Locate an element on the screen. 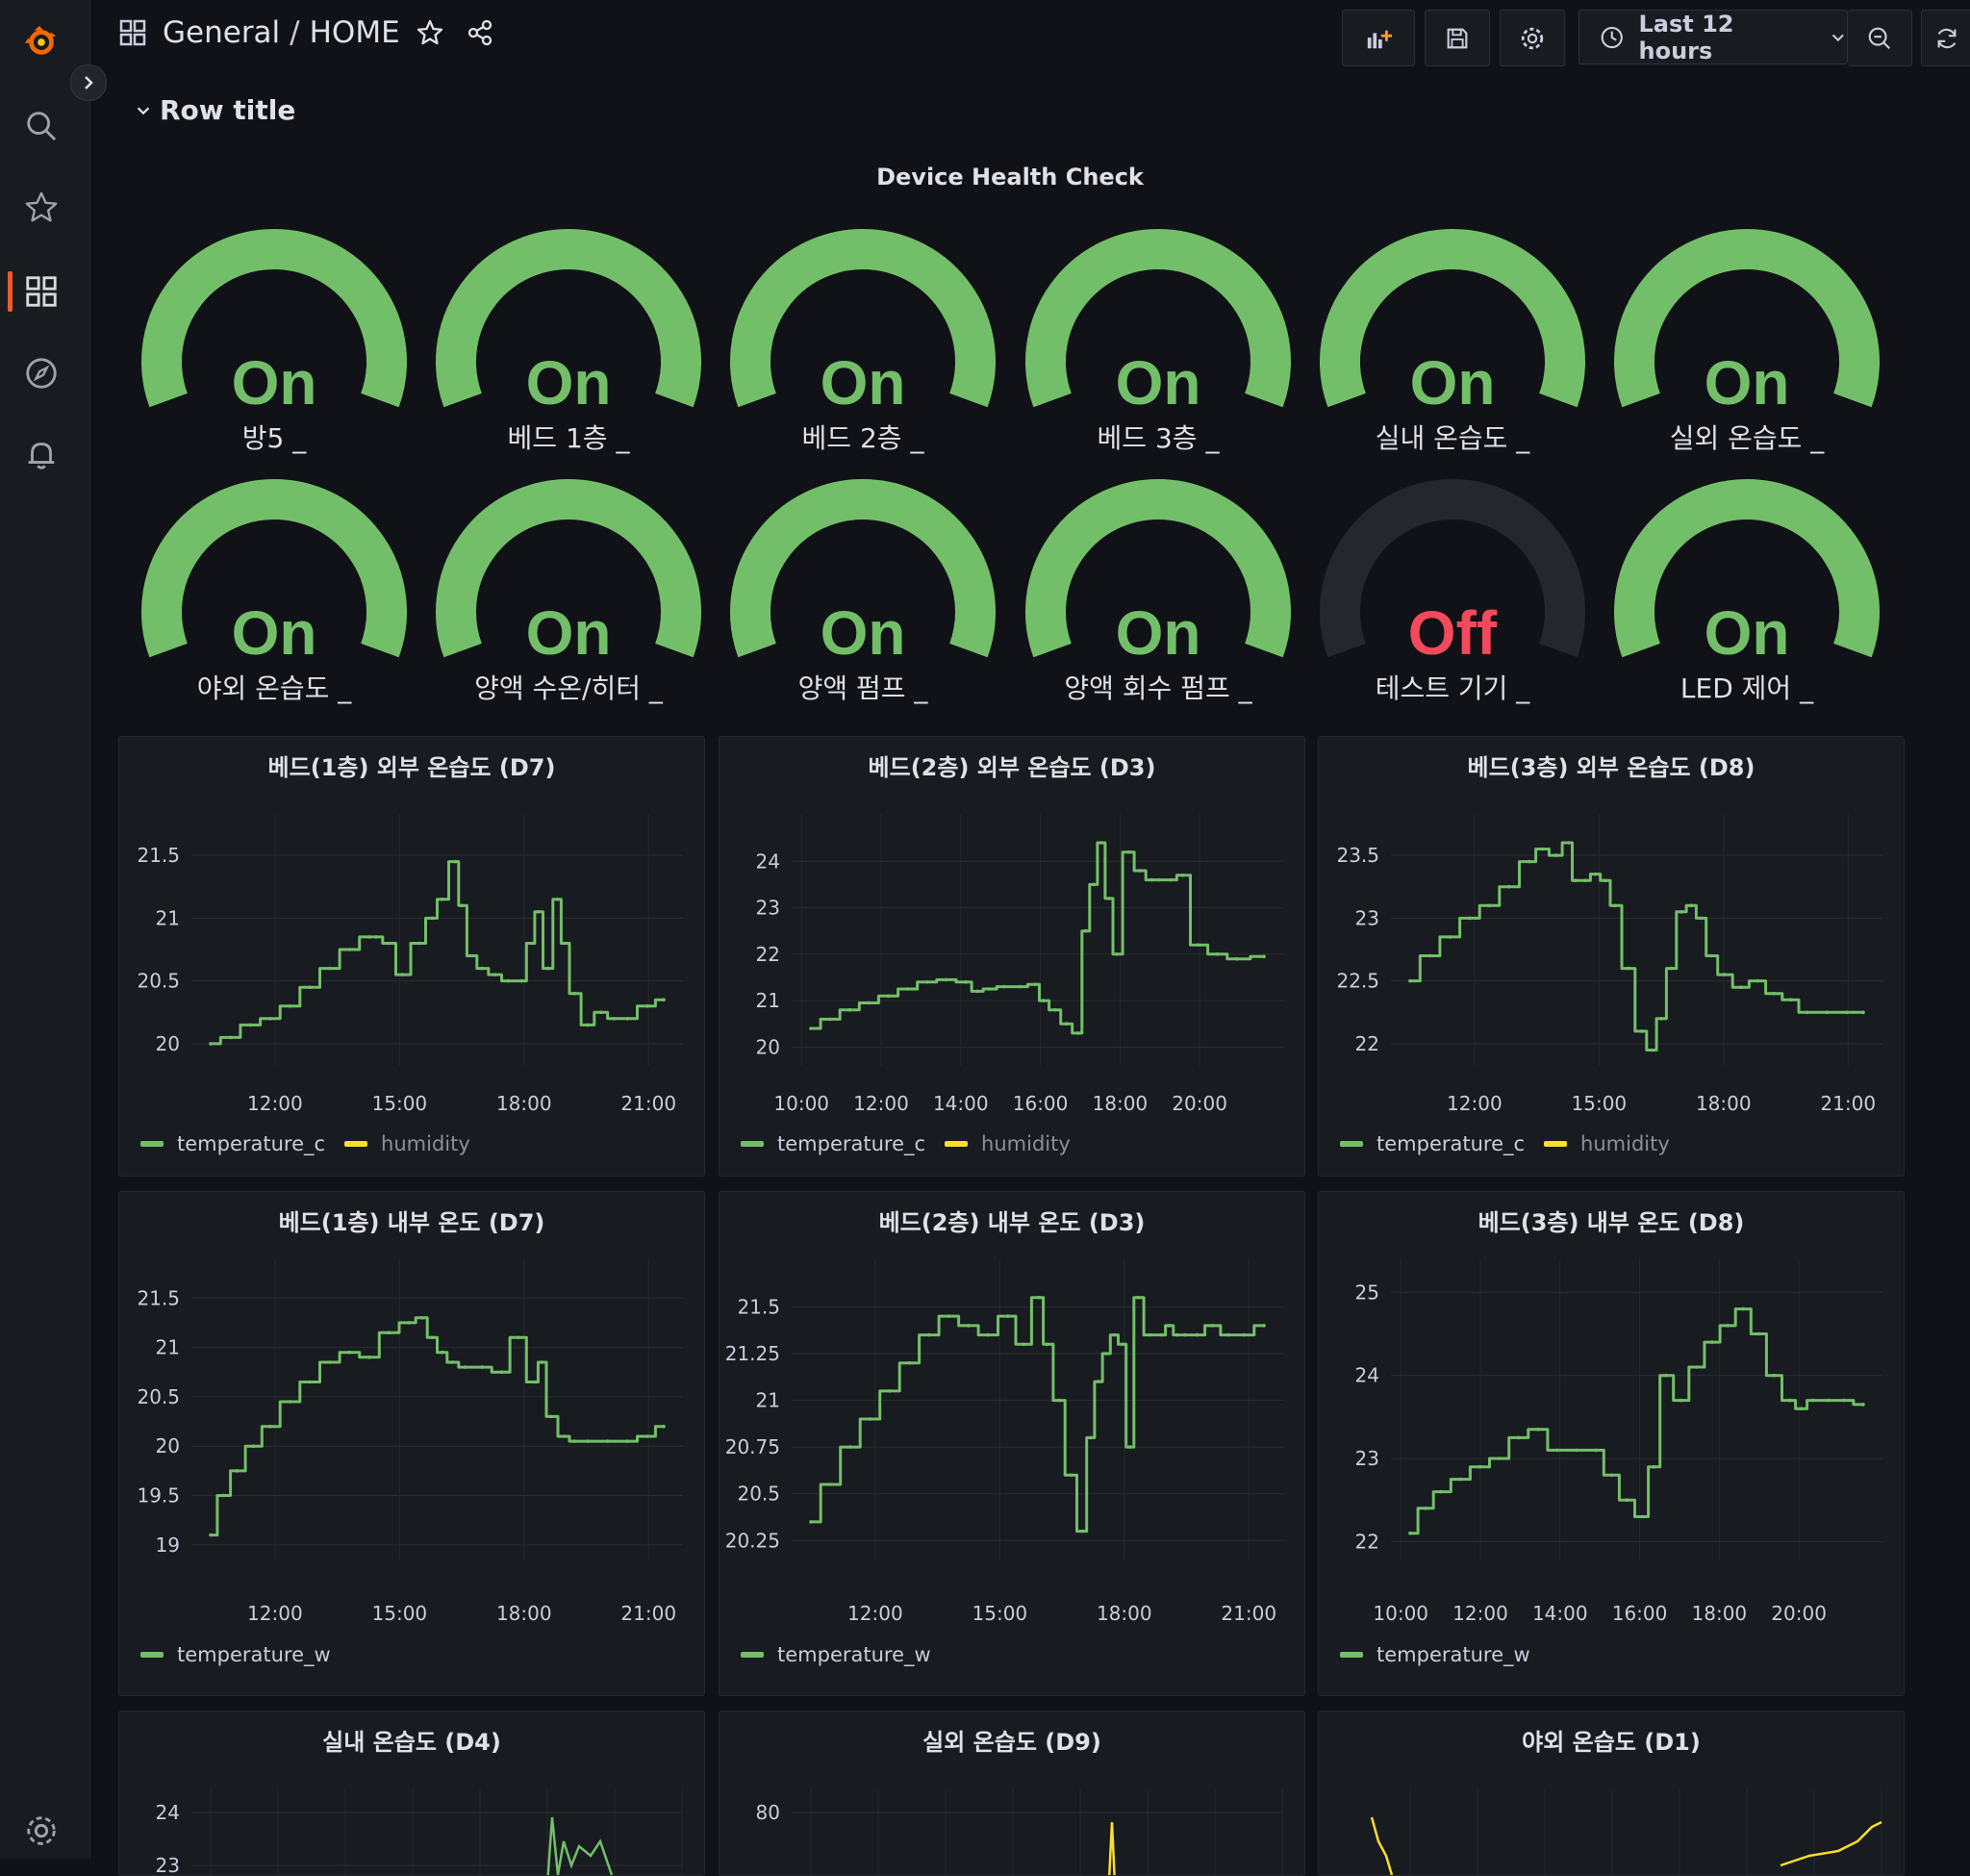  dashboard-settings-button is located at coordinates (1532, 38).